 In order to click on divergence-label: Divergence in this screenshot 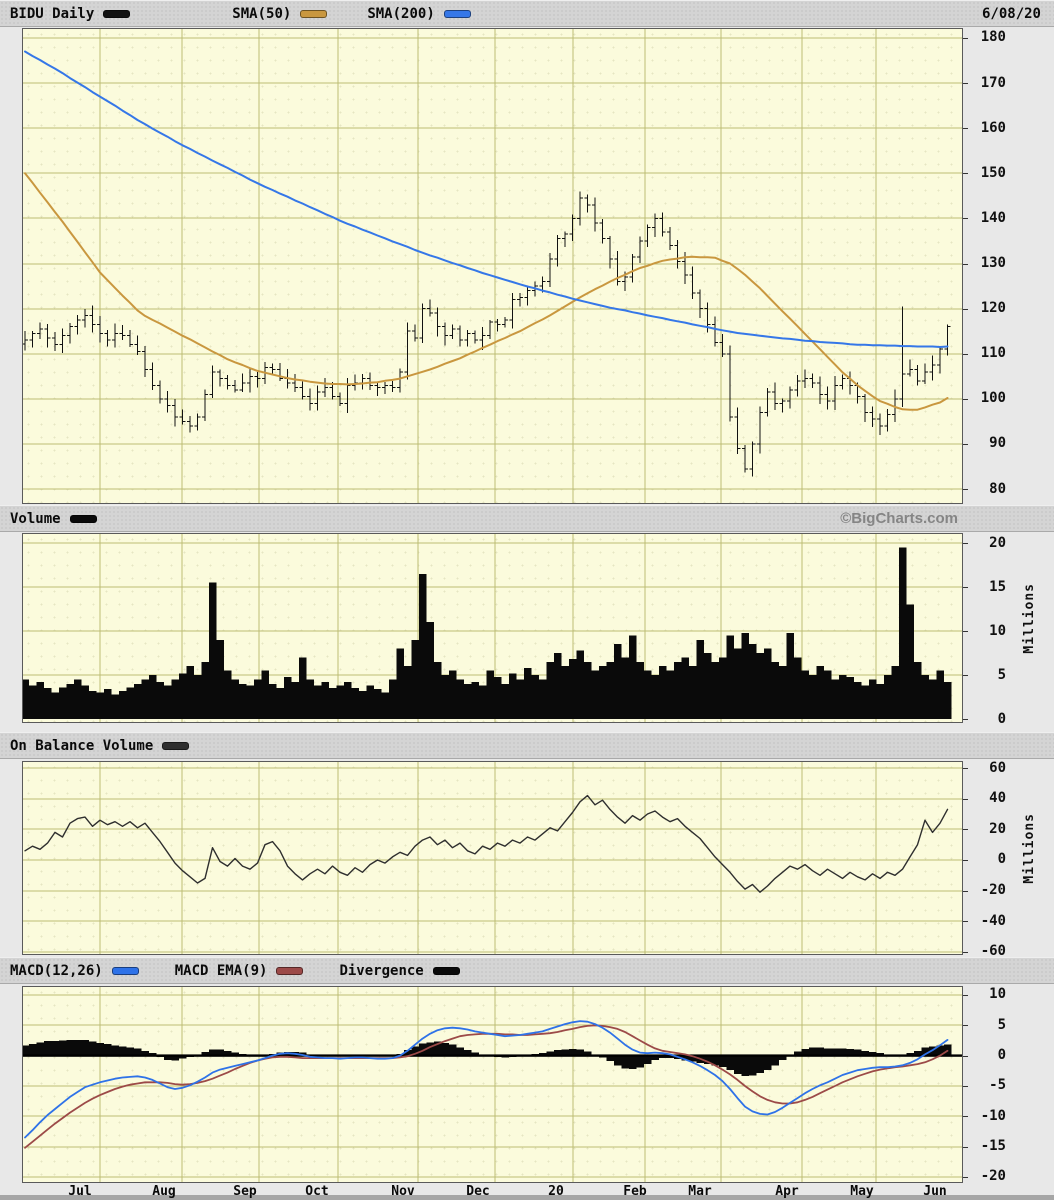, I will do `click(381, 970)`.